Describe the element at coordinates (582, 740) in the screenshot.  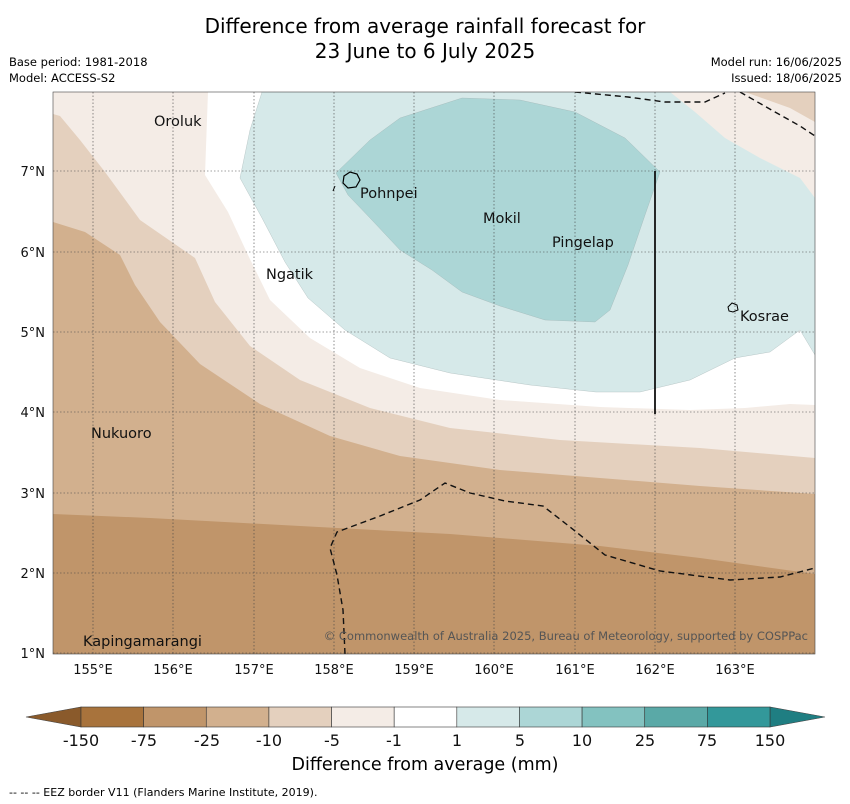
I see `colorbar-label: 10` at that location.